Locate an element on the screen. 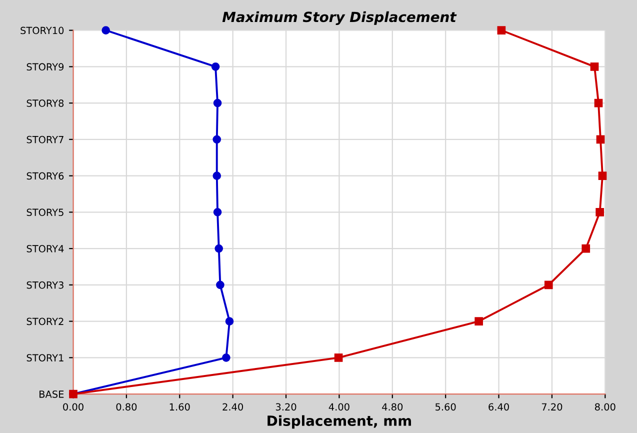  y-tick-label: STORY9 is located at coordinates (45, 67).